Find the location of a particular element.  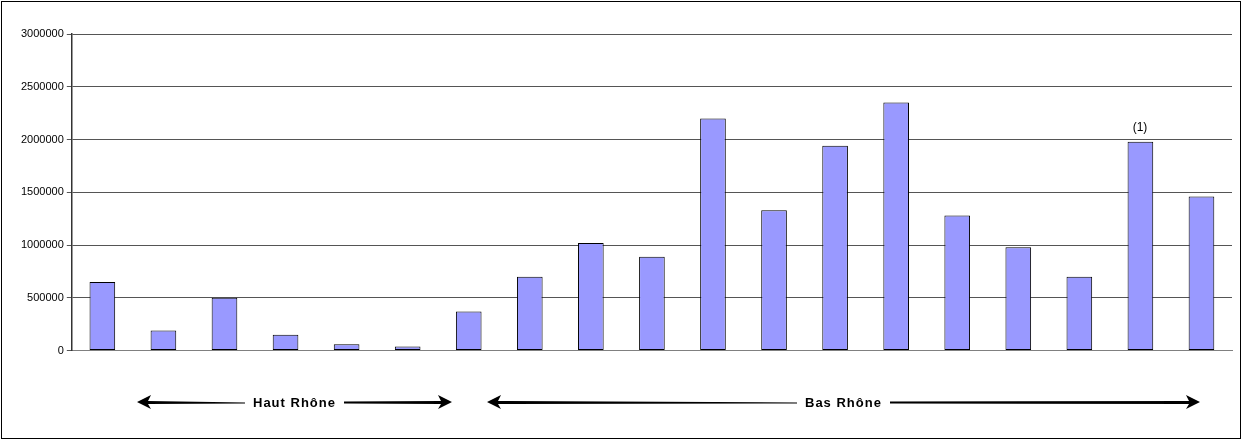

y-tick-label: 2500000 is located at coordinates (42, 85).